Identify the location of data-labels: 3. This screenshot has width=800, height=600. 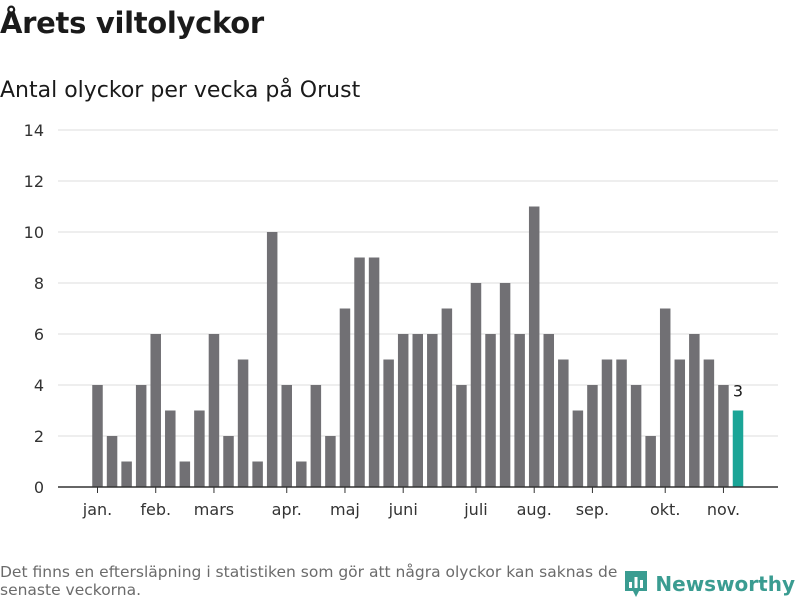
(738, 391).